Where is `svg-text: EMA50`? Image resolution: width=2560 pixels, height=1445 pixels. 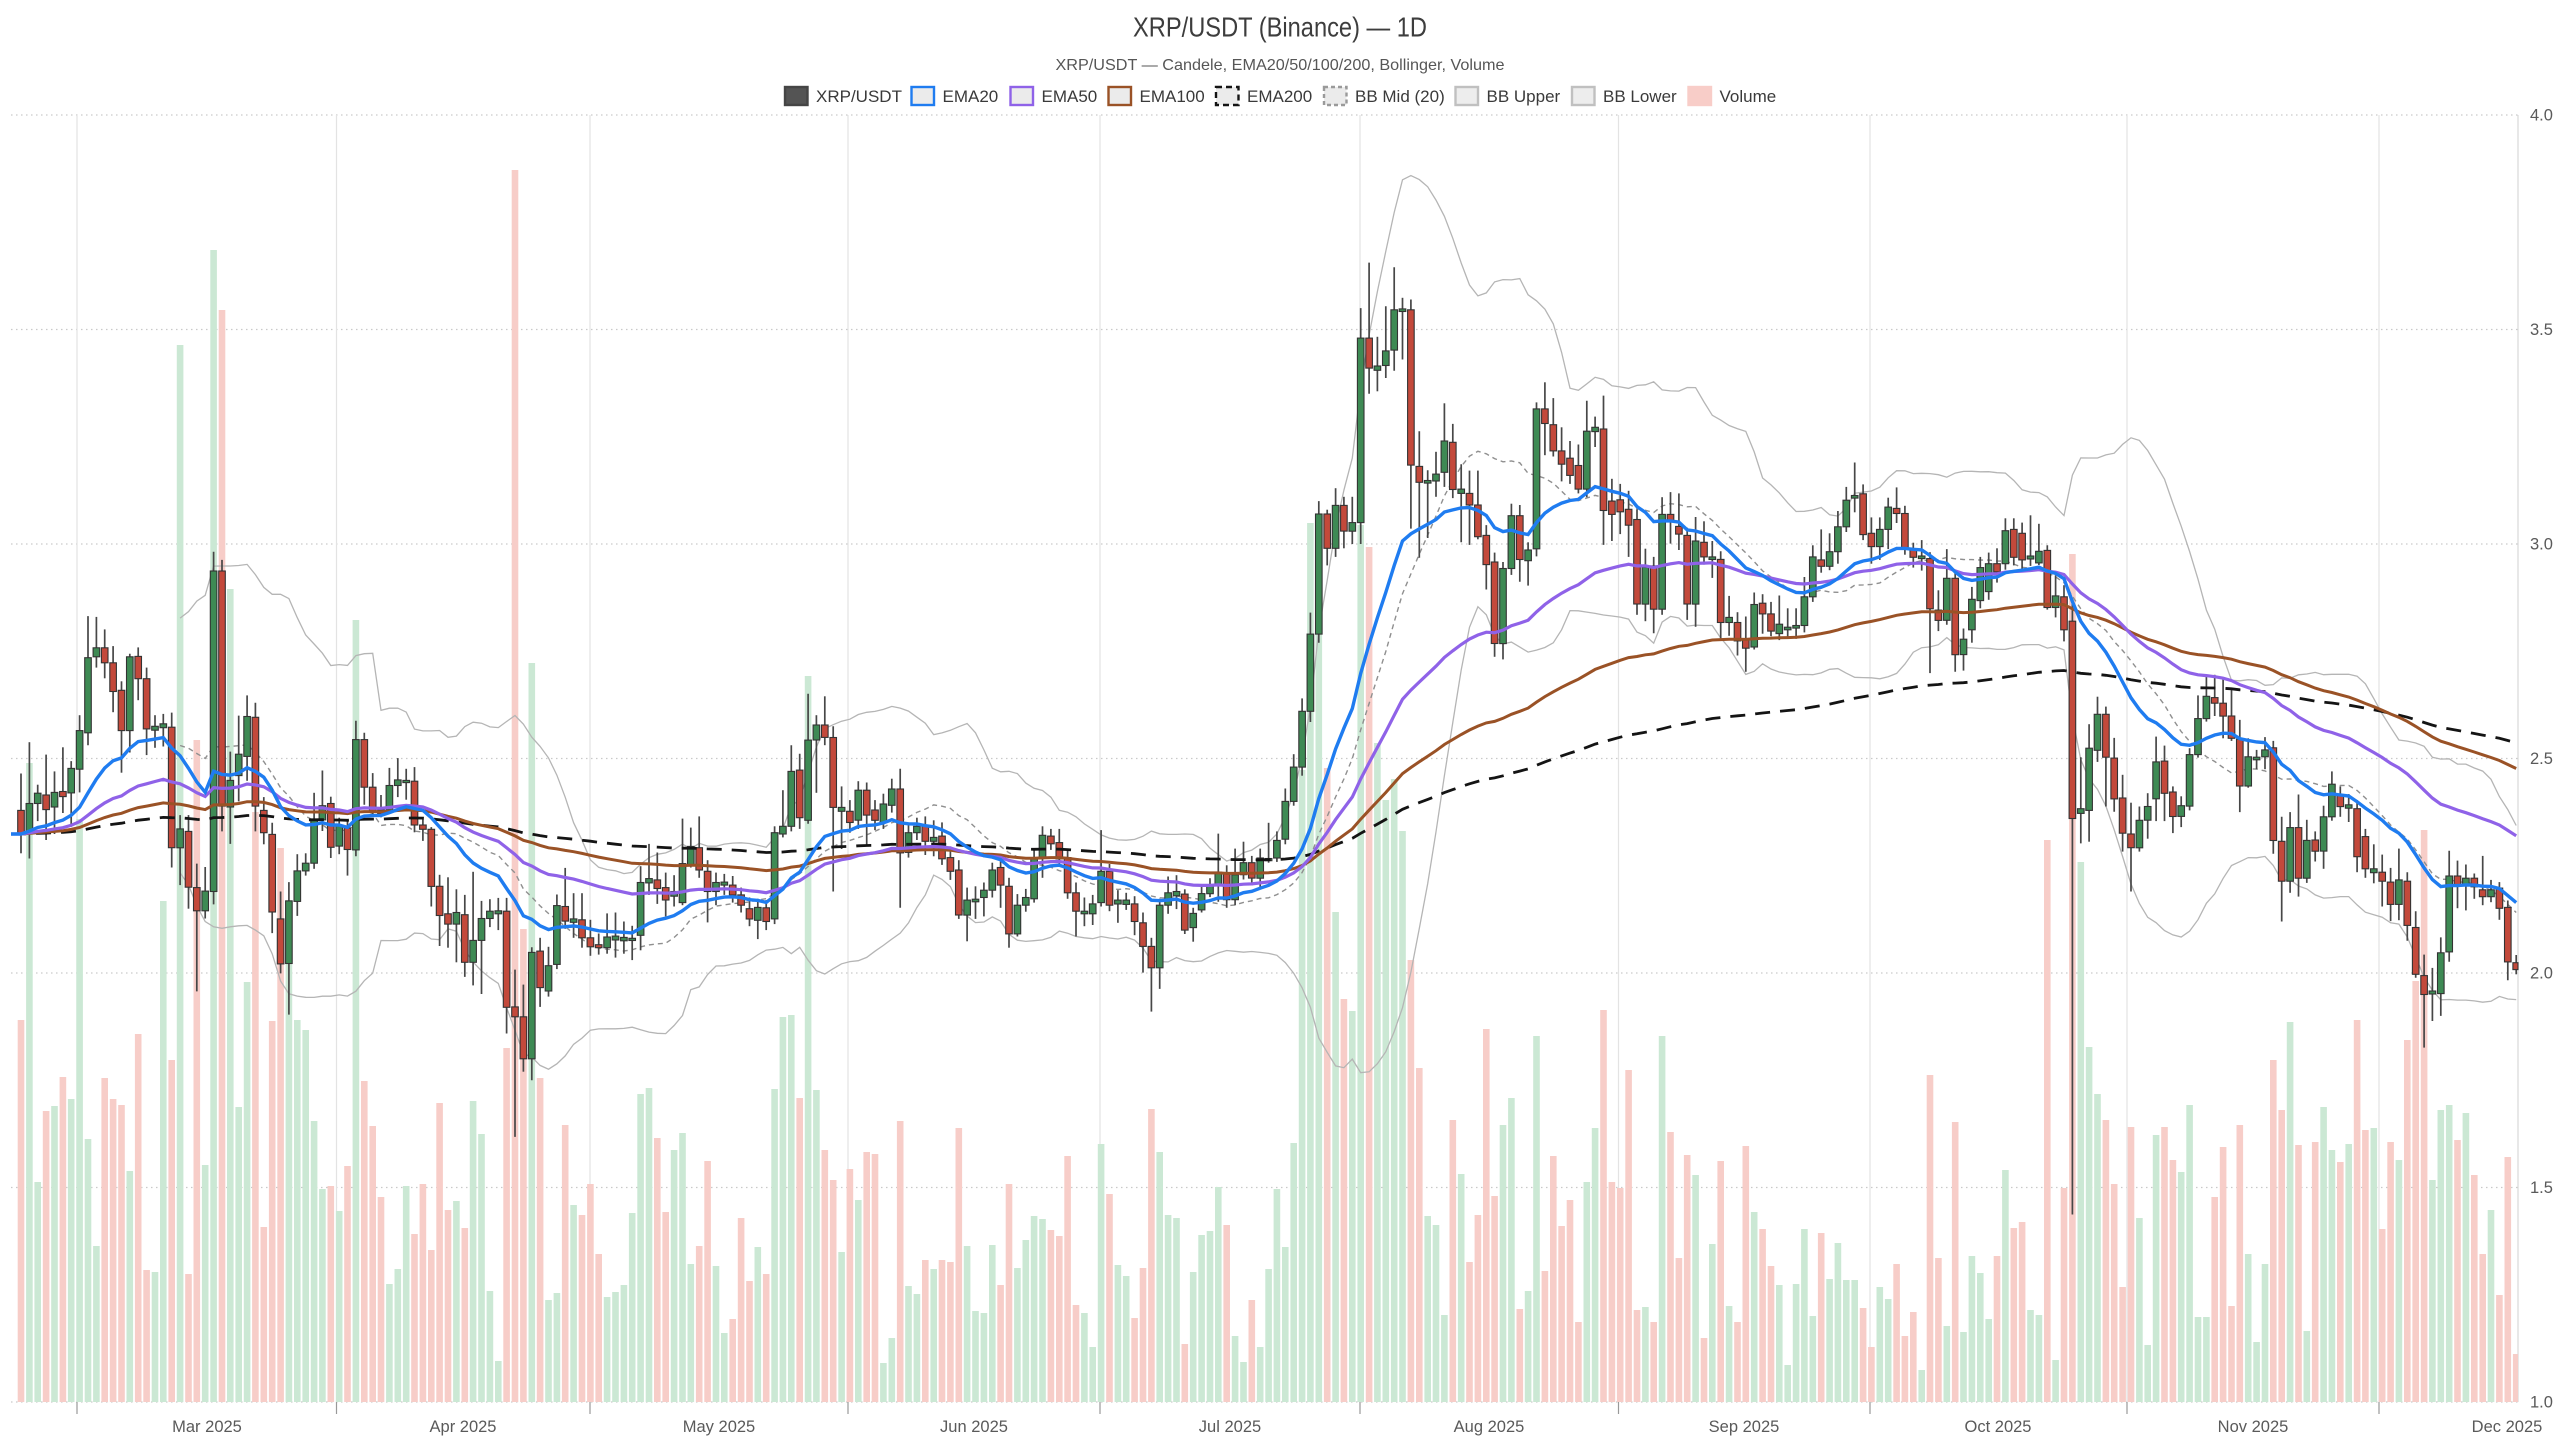 svg-text: EMA50 is located at coordinates (1070, 96).